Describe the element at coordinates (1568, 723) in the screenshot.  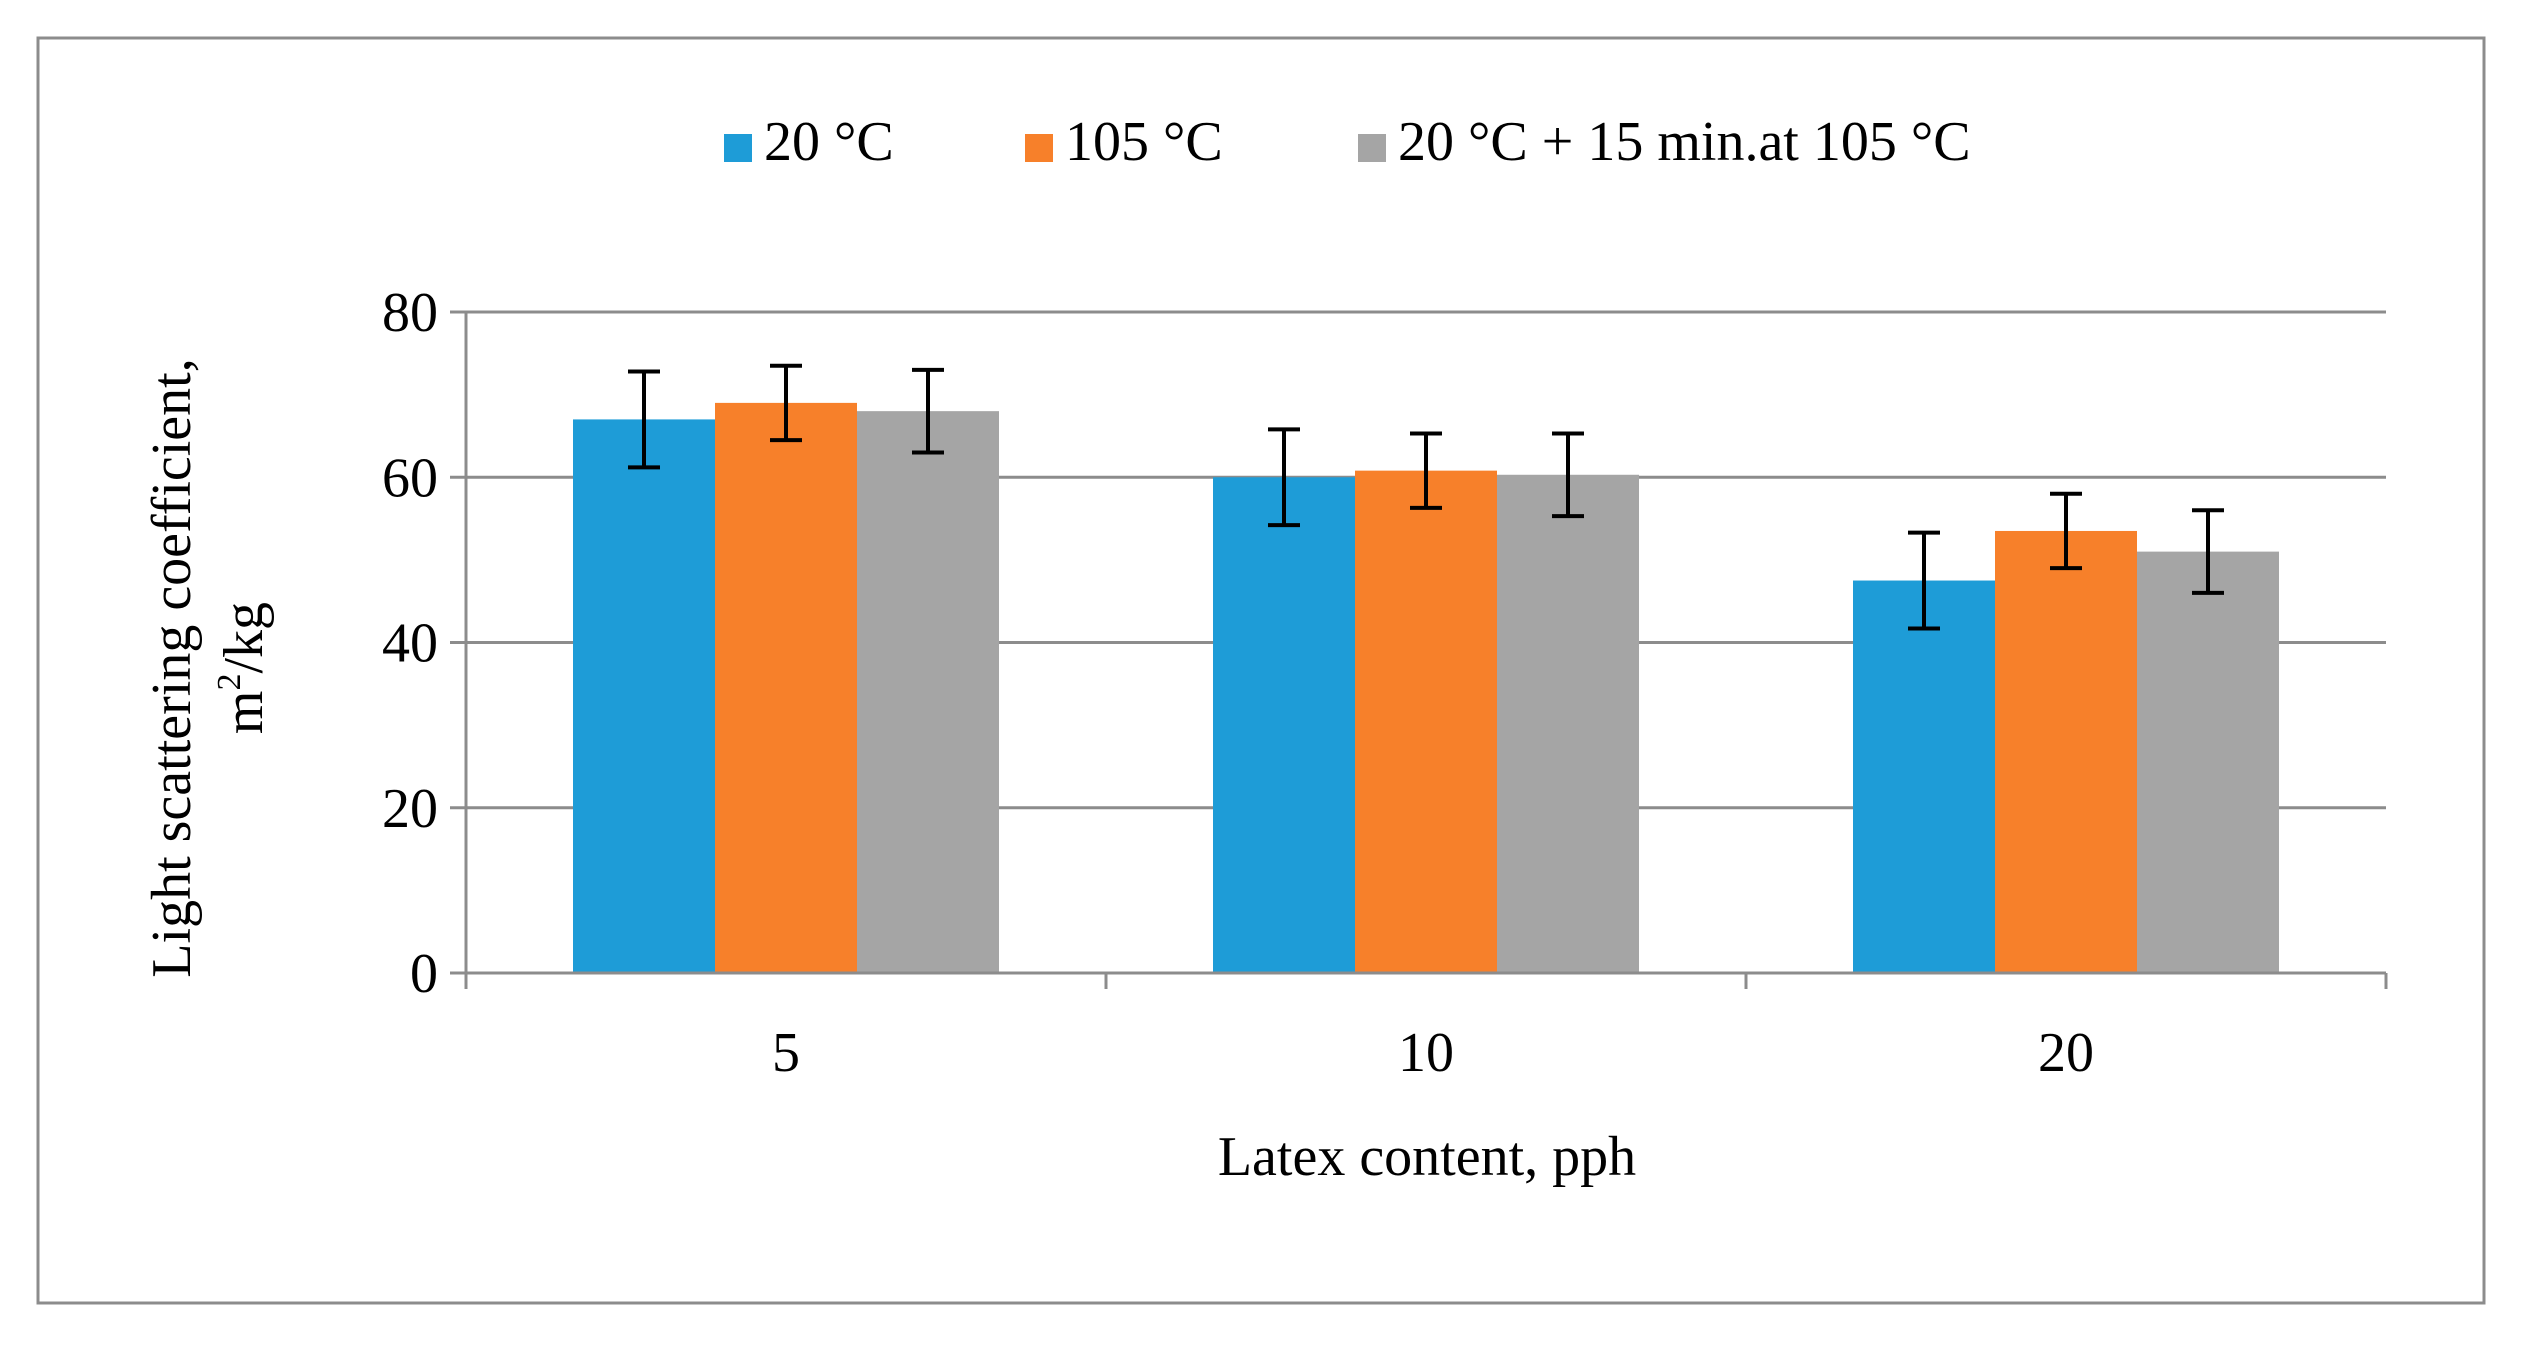
I see `bar-series2-cat10` at that location.